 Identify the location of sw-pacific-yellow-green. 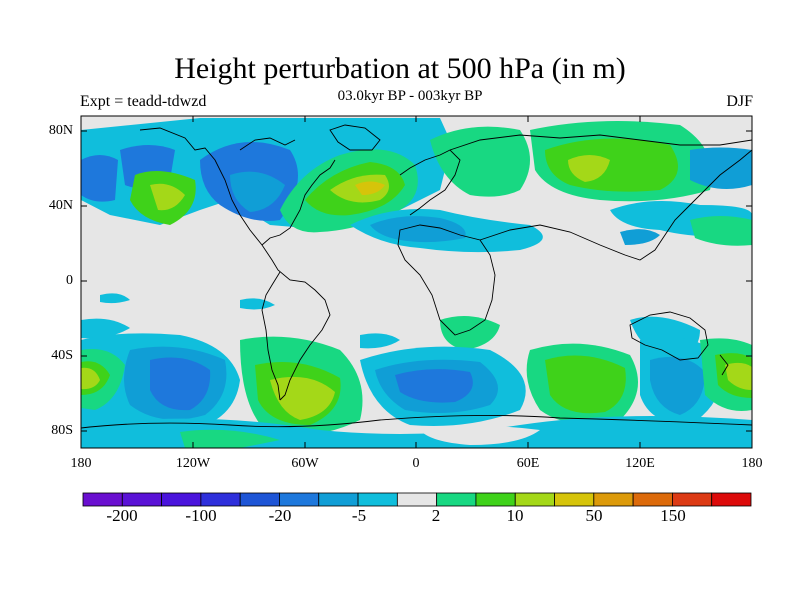
(90, 378).